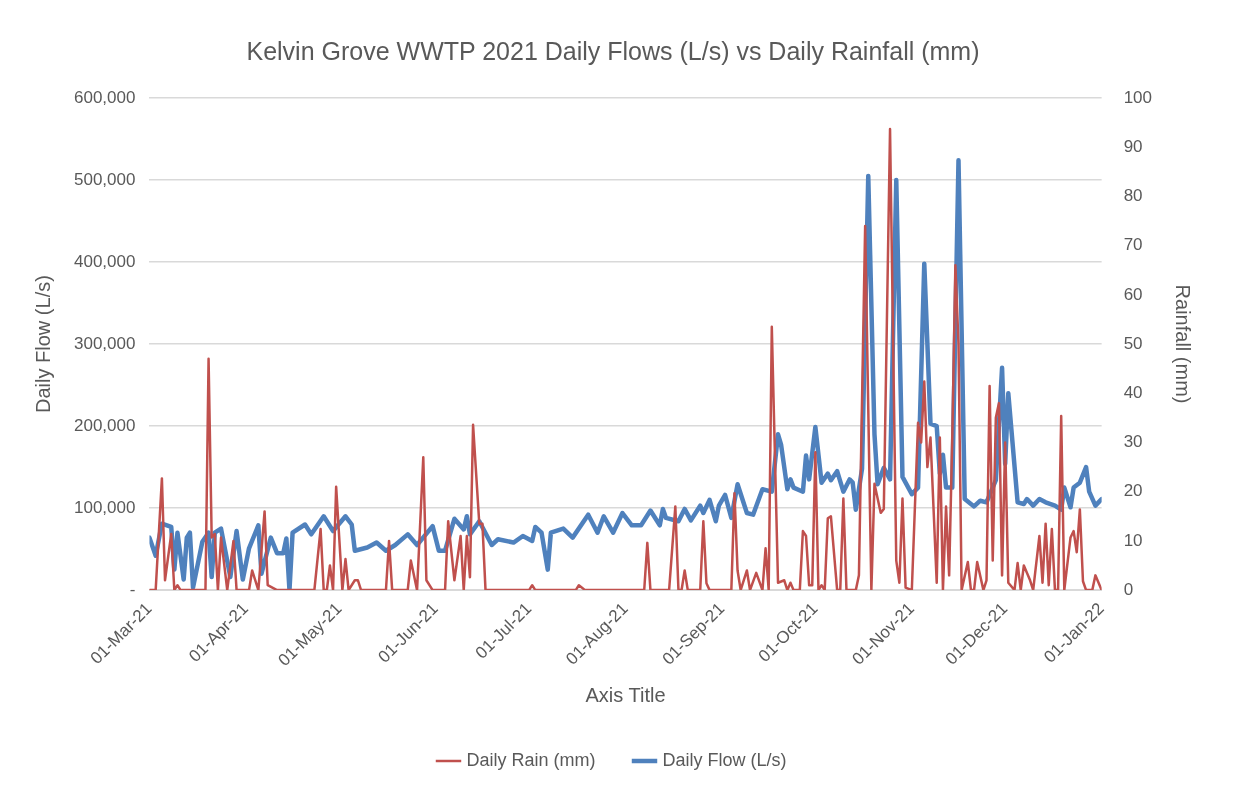 The image size is (1248, 801). Describe the element at coordinates (1133, 245) in the screenshot. I see `y2-tick-label: 70` at that location.